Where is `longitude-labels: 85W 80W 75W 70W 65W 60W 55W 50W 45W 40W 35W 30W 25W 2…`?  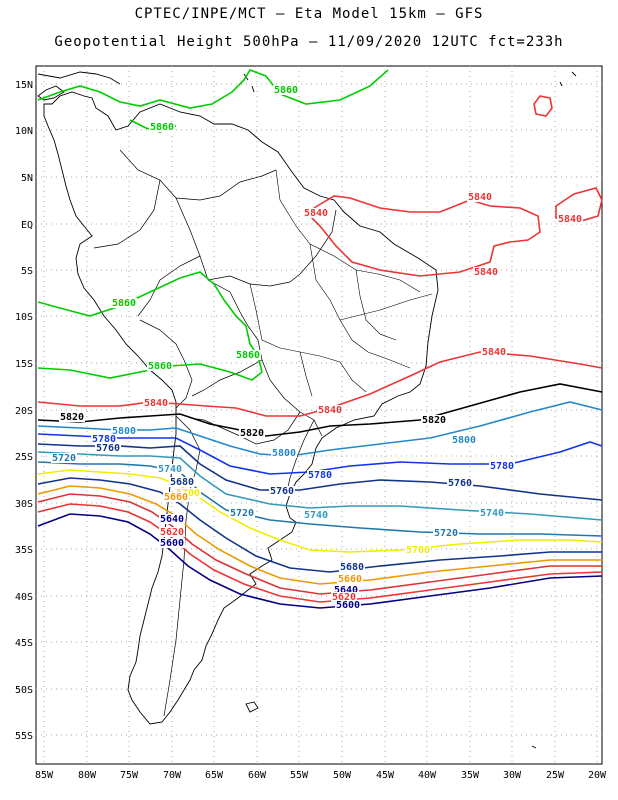 longitude-labels: 85W 80W 75W 70W 65W 60W 55W 50W 45W 40W 35W 30W 25W 2… is located at coordinates (321, 775).